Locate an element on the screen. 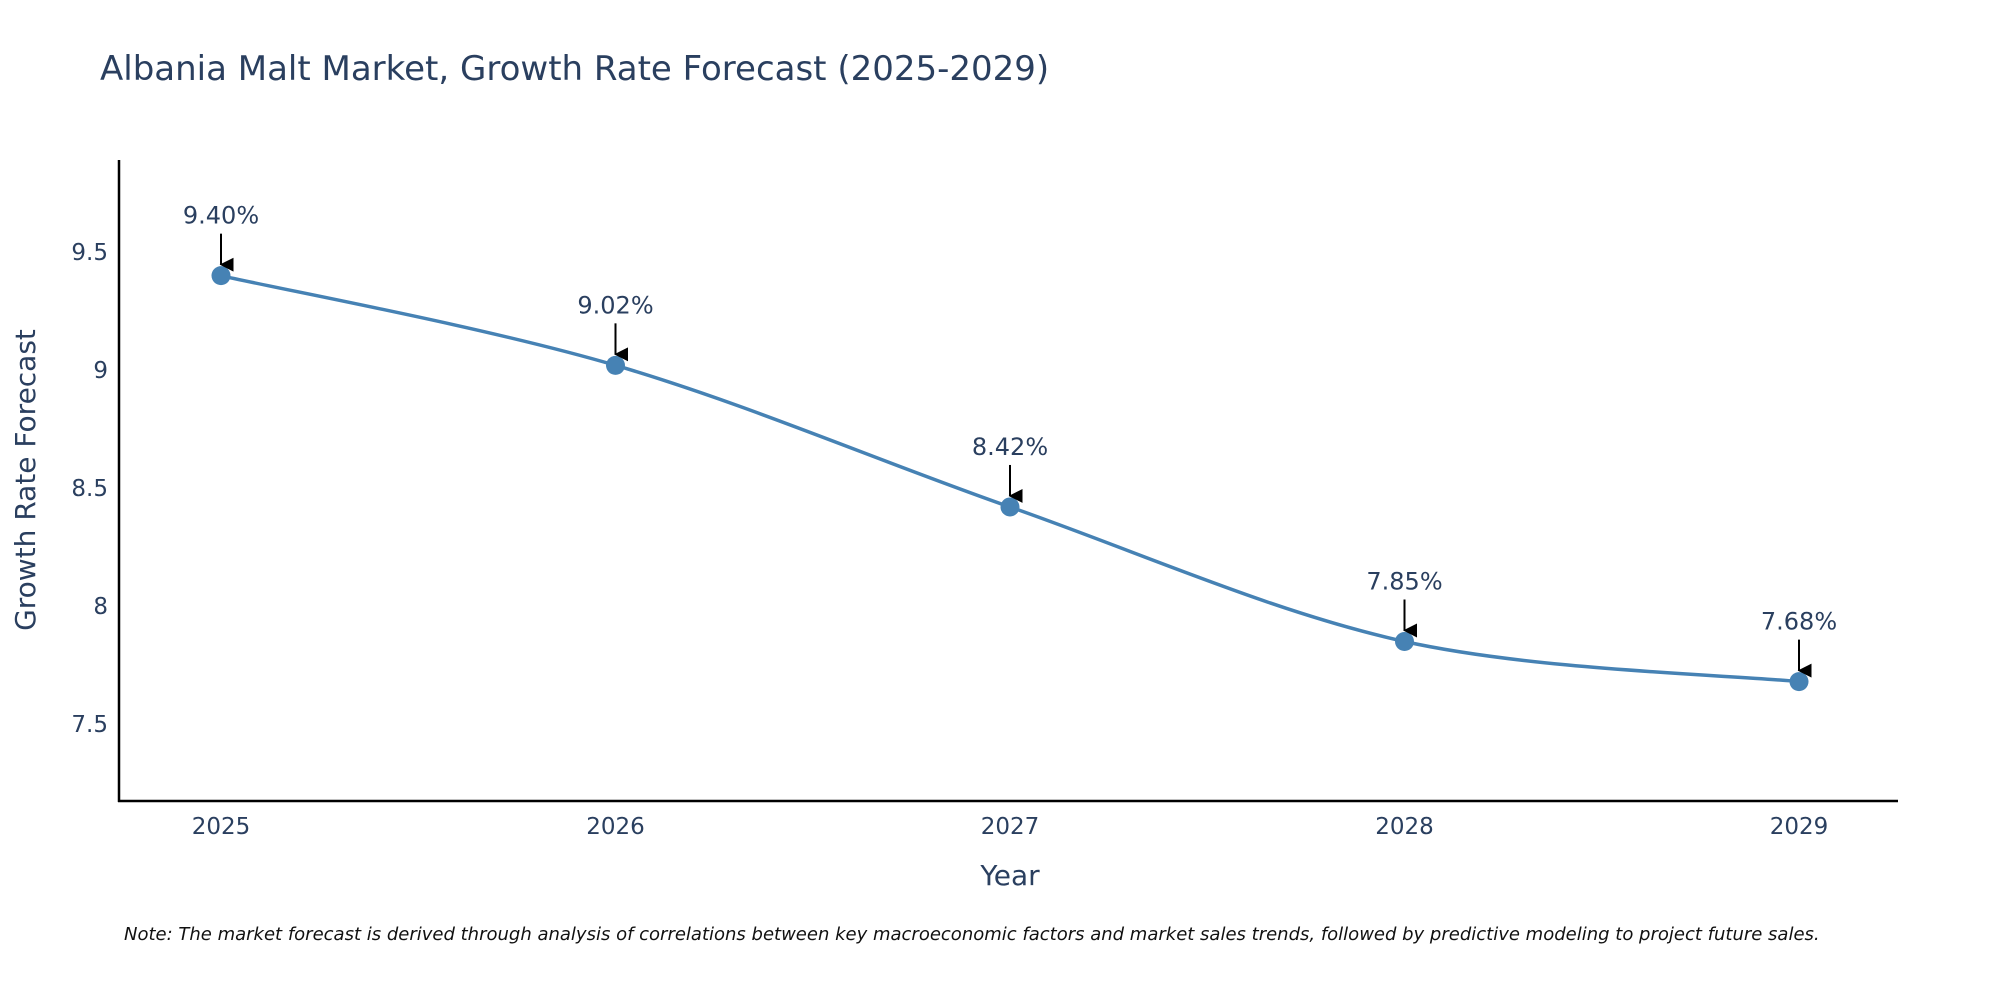 The width and height of the screenshot is (2000, 1000). x-tick-label-2027: 2027 is located at coordinates (1010, 827).